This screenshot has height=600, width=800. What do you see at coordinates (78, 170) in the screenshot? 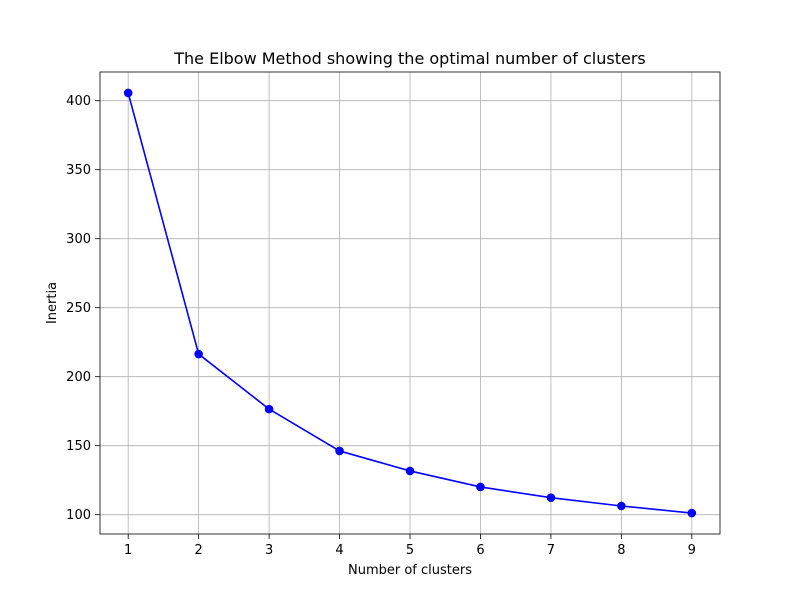
I see `y-tick-label: 350` at bounding box center [78, 170].